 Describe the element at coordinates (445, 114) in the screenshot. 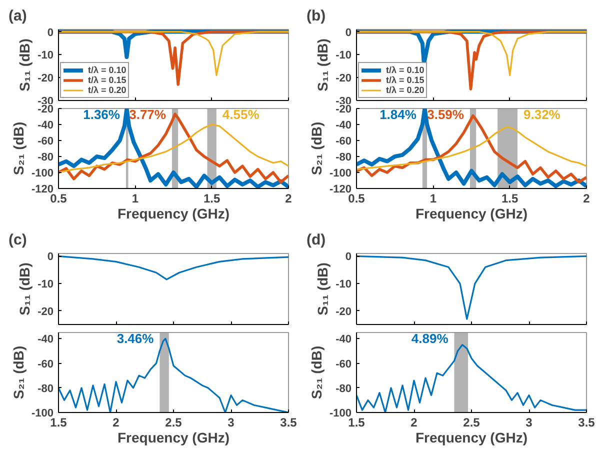

I see `annotation: 3.59%` at that location.